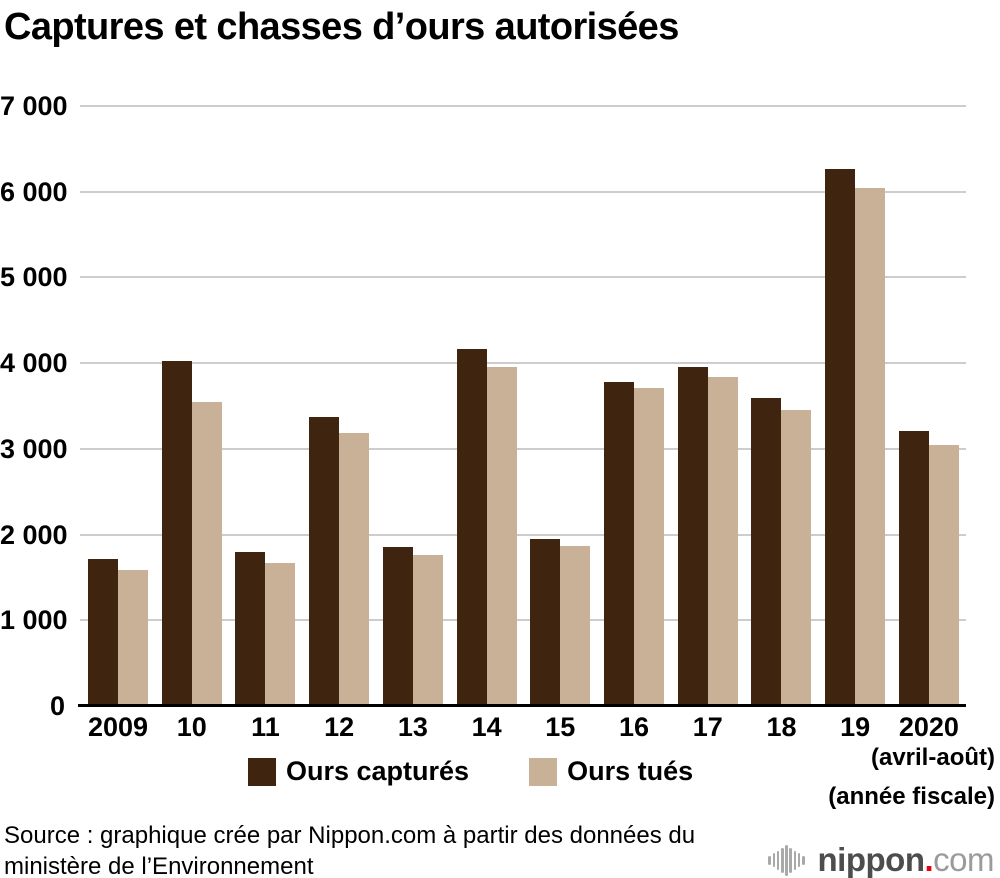 The width and height of the screenshot is (1000, 878). I want to click on legend-item-captured: Ours capturés, so click(358, 771).